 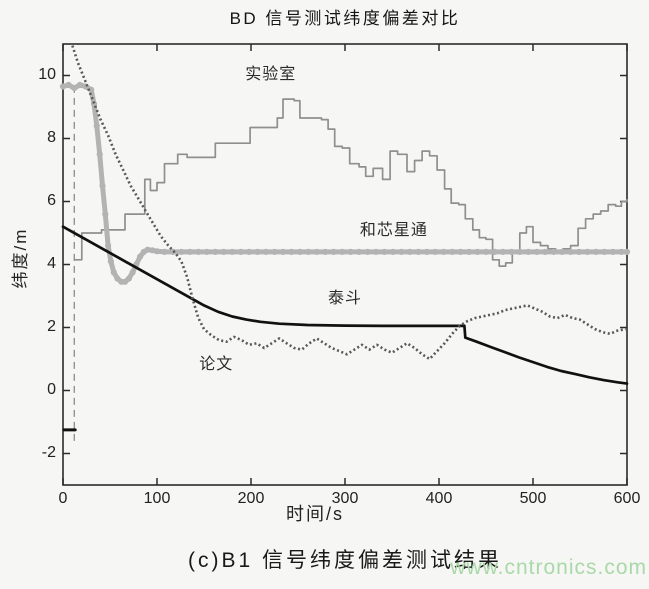 I want to click on series-label-unicore: 和芯星通, so click(x=393, y=231).